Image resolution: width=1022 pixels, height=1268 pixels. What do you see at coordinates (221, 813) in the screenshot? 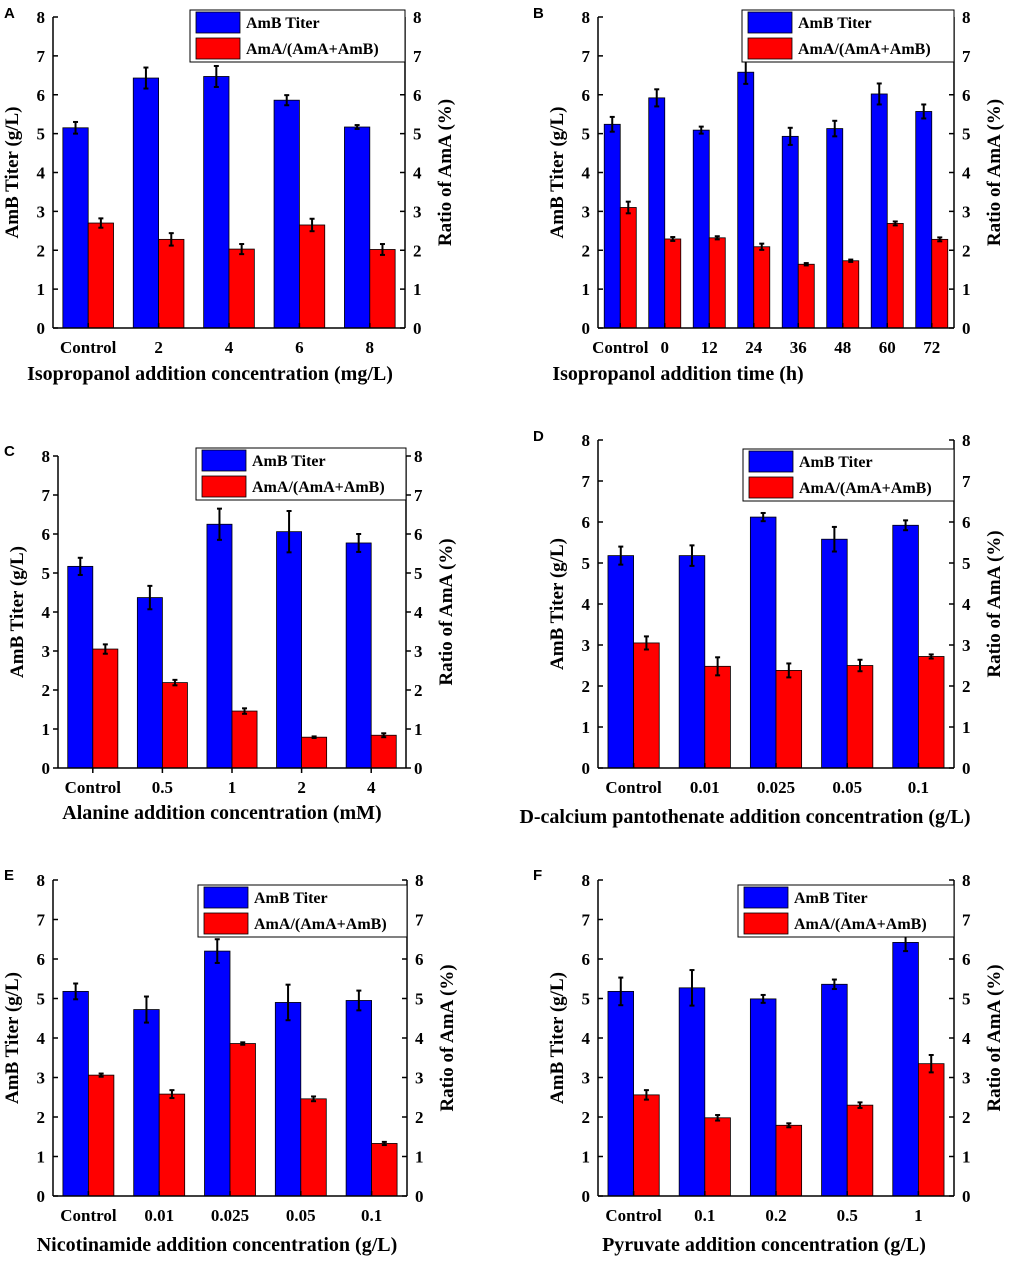
I see `x-axis-title: Alanine addition concentration (mM)` at bounding box center [221, 813].